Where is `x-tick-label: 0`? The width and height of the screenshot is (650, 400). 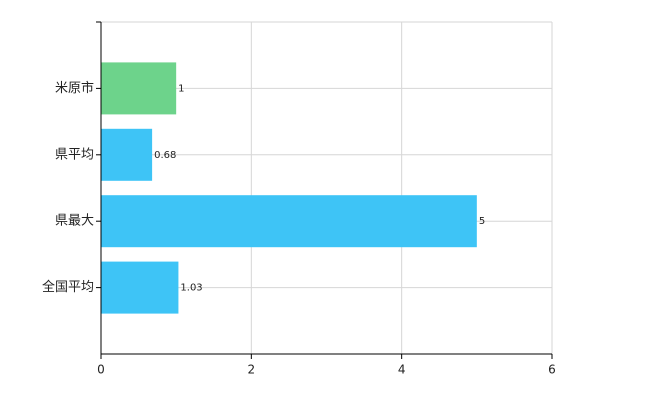
x-tick-label: 0 is located at coordinates (101, 370).